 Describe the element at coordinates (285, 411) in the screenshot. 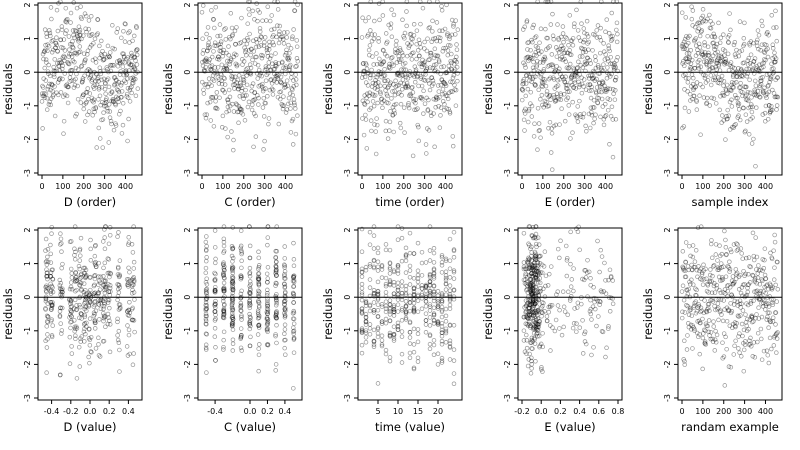

I see `x-tick-label: 0.4` at that location.